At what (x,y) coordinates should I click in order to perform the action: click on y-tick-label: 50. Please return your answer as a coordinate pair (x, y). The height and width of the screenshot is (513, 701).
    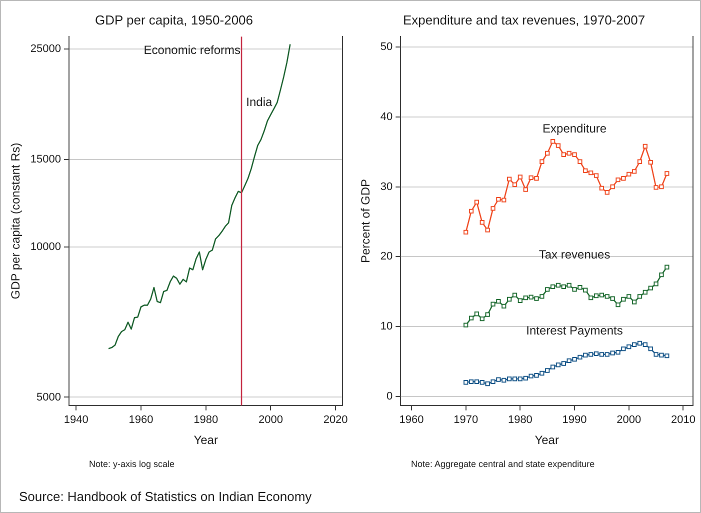
    Looking at the image, I should click on (386, 47).